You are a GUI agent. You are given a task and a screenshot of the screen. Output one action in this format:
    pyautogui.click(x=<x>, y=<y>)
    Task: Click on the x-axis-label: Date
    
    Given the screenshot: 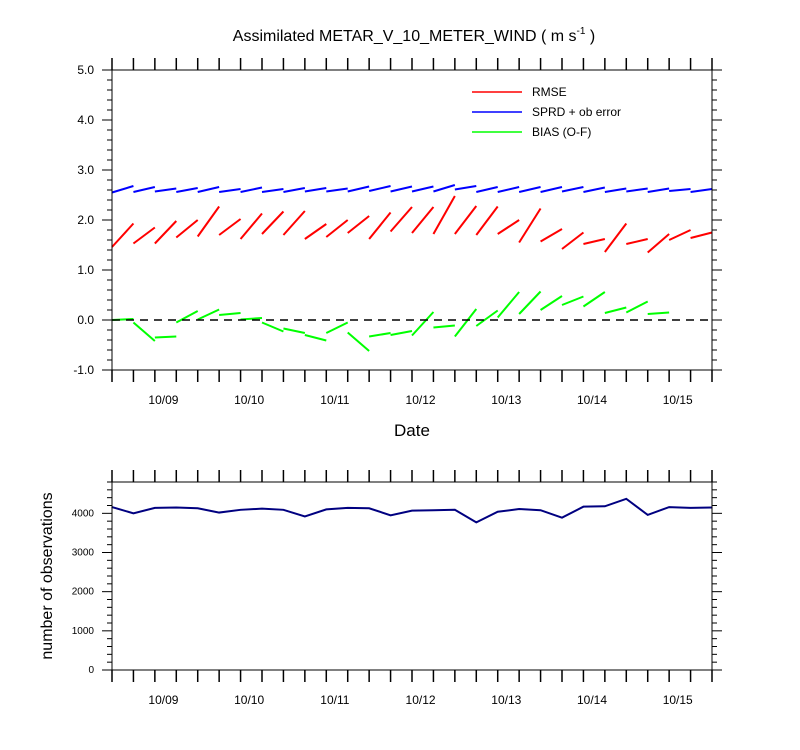 What is the action you would take?
    pyautogui.click(x=412, y=430)
    